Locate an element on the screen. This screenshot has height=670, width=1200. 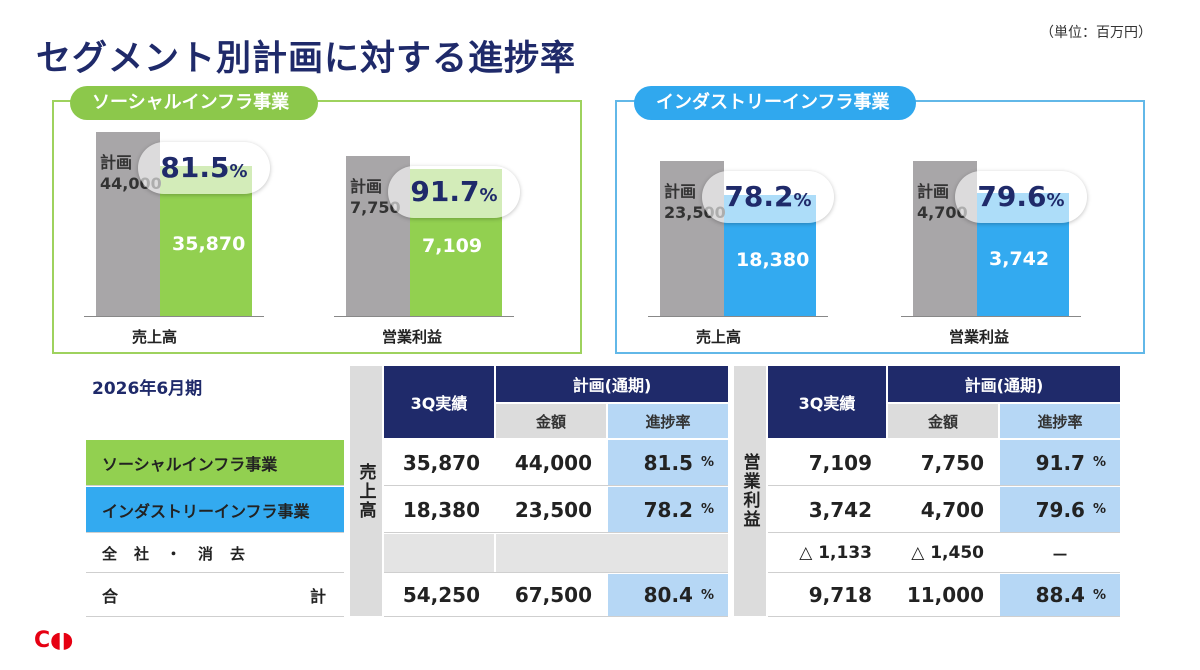
op-rate-cell: － is located at coordinates (1060, 555).